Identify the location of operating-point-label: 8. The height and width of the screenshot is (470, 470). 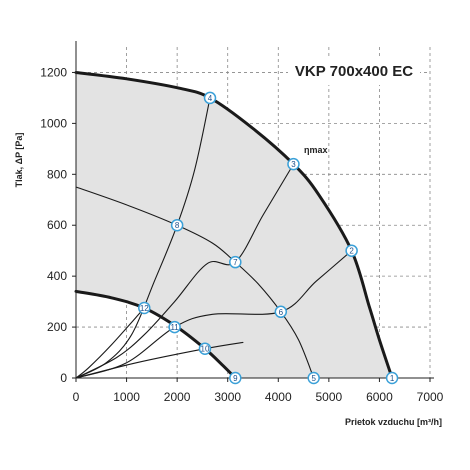
(177, 225).